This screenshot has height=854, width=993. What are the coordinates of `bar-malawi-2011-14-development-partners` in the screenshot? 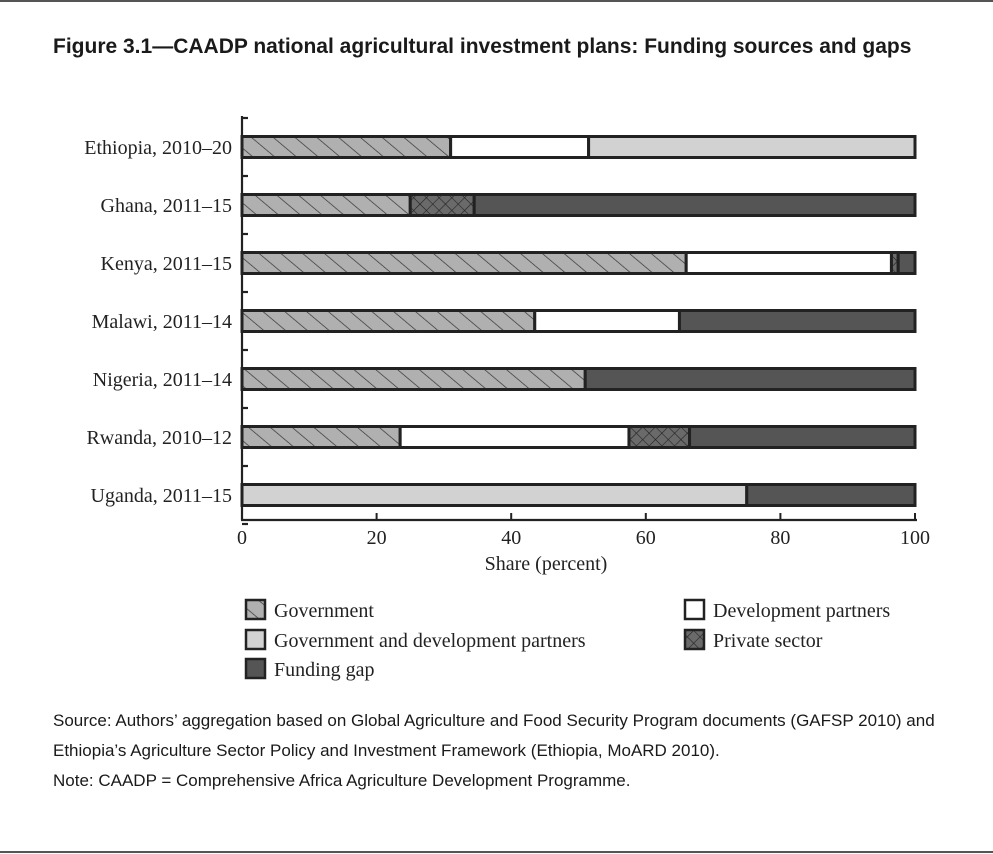 It's located at (607, 321).